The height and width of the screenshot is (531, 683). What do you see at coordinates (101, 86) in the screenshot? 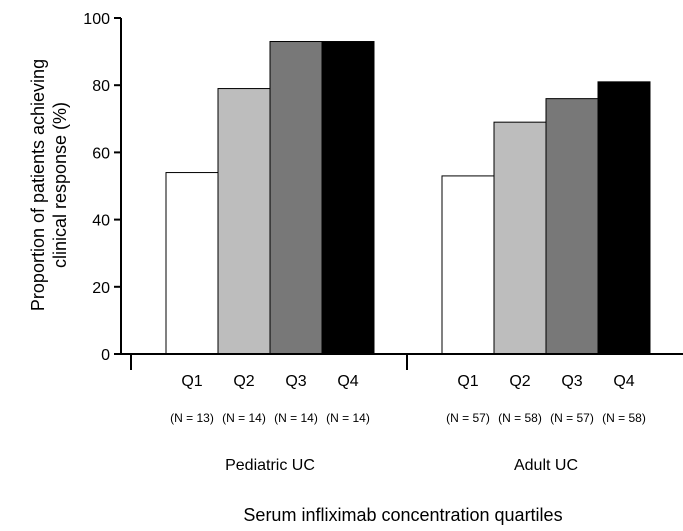
I see `y-tick-label-80: 80` at bounding box center [101, 86].